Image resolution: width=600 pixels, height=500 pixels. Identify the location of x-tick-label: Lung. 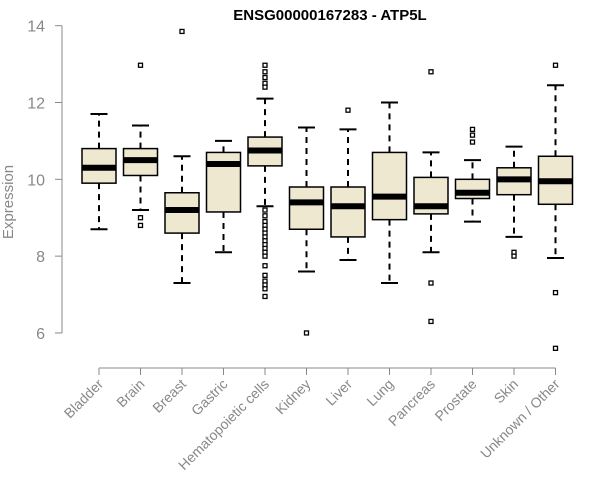
(379, 392).